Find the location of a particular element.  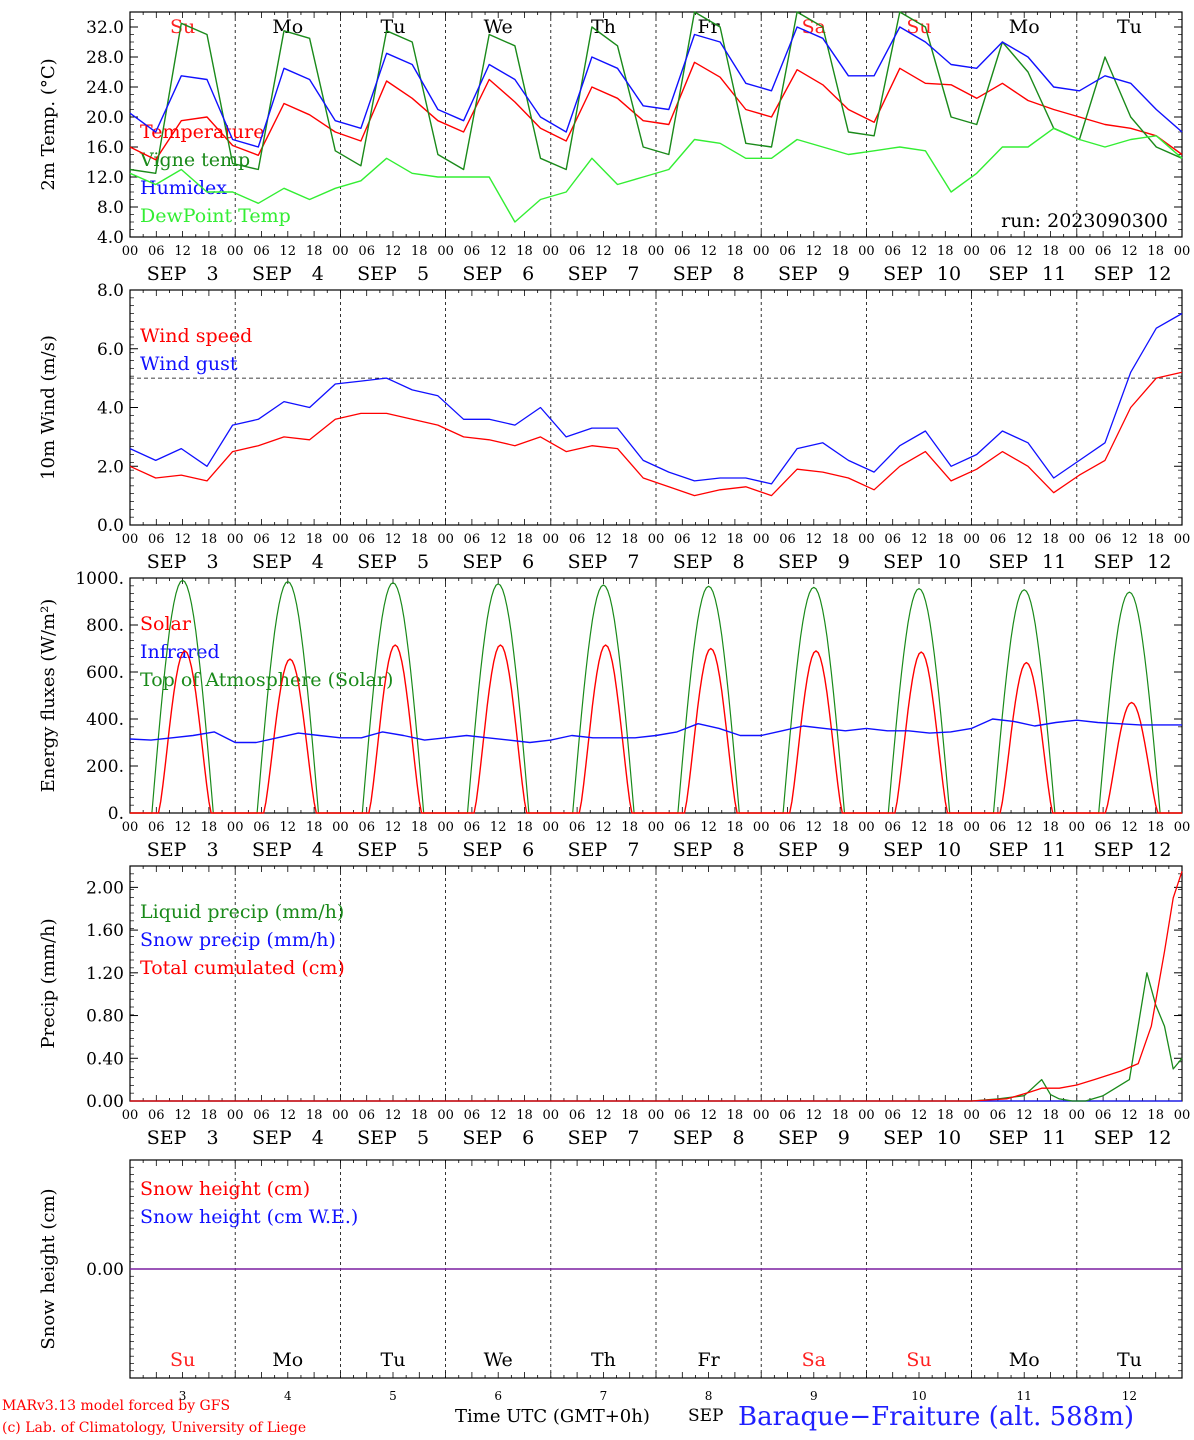

y-axis-label: 10m Wind (m/s) is located at coordinates (48, 407).